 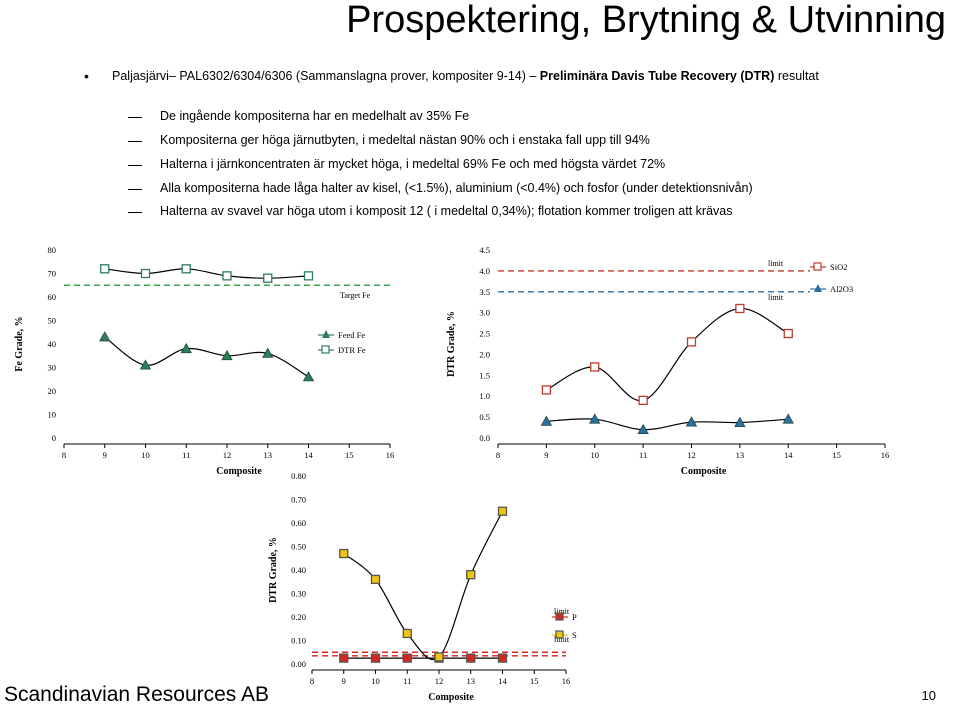 I want to click on y-tick-label: 0.00, so click(x=298, y=664).